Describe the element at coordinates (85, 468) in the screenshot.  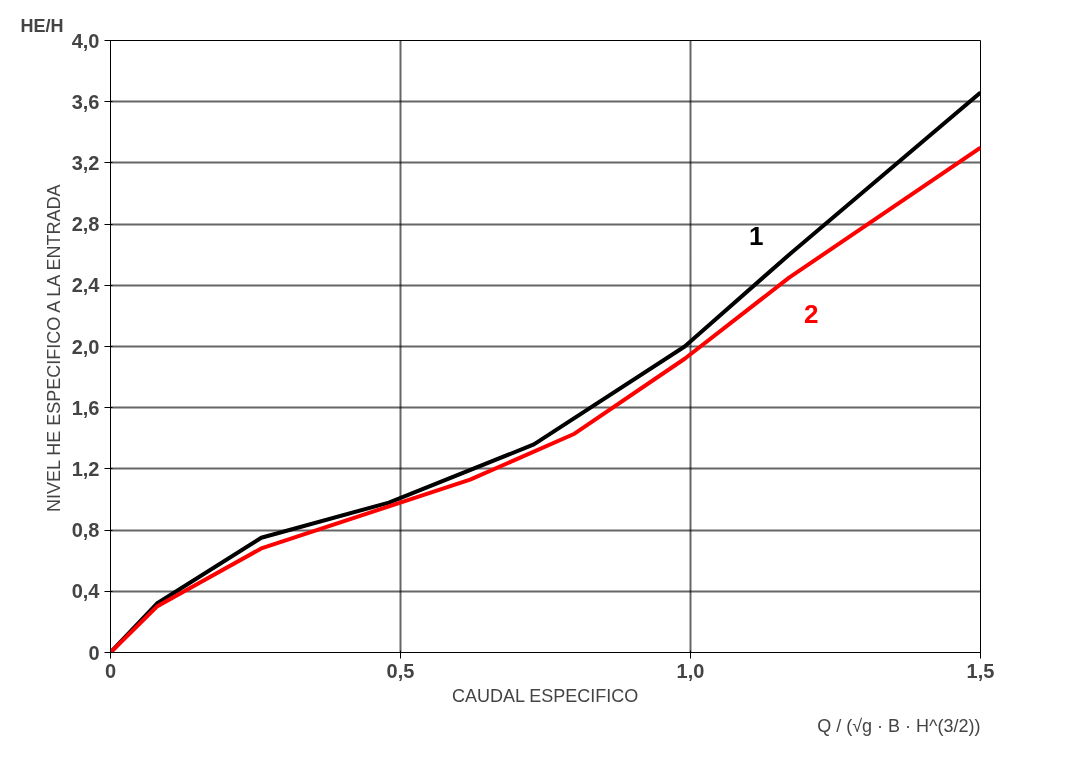
I see `y-tick-label: 1,2` at that location.